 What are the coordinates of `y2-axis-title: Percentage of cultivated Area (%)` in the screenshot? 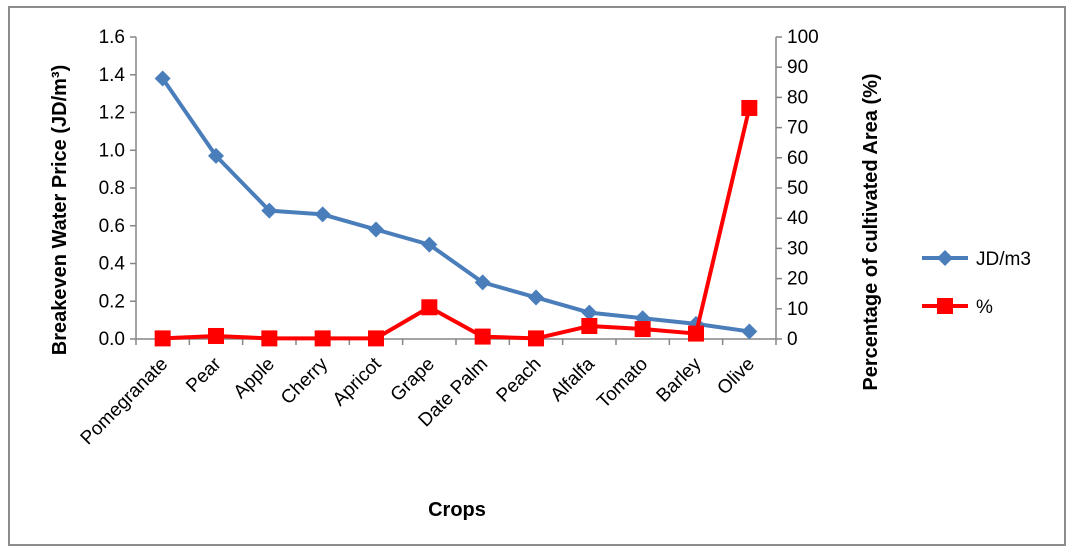 It's located at (871, 231).